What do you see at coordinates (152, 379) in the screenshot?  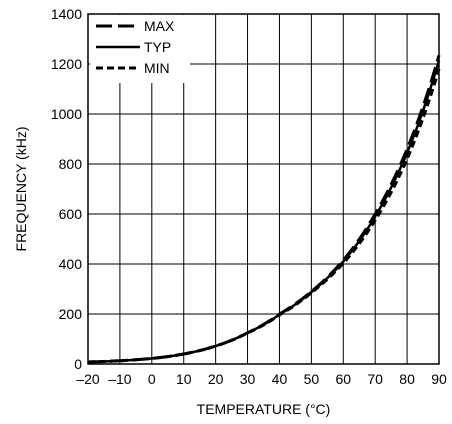 I see `x-tick-label: 0` at bounding box center [152, 379].